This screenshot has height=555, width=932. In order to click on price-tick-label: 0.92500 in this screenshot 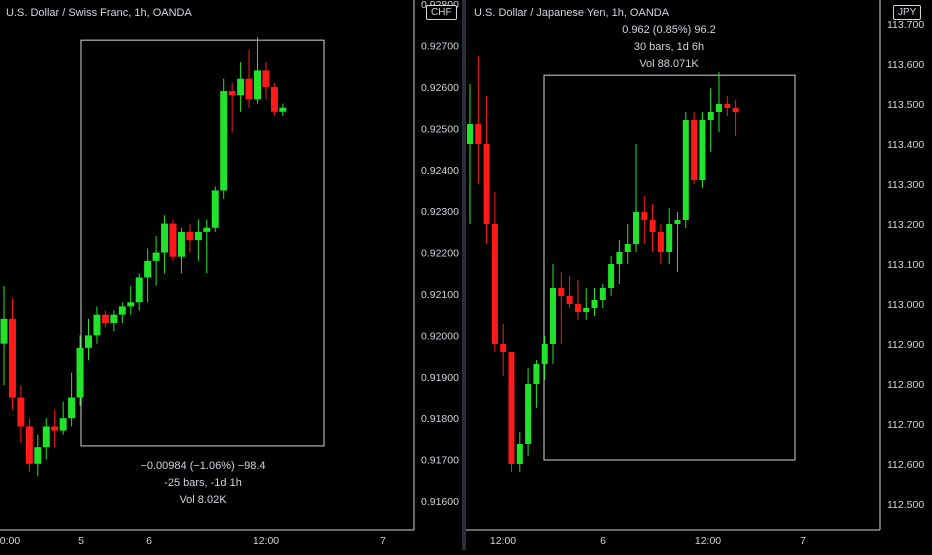, I will do `click(440, 129)`.